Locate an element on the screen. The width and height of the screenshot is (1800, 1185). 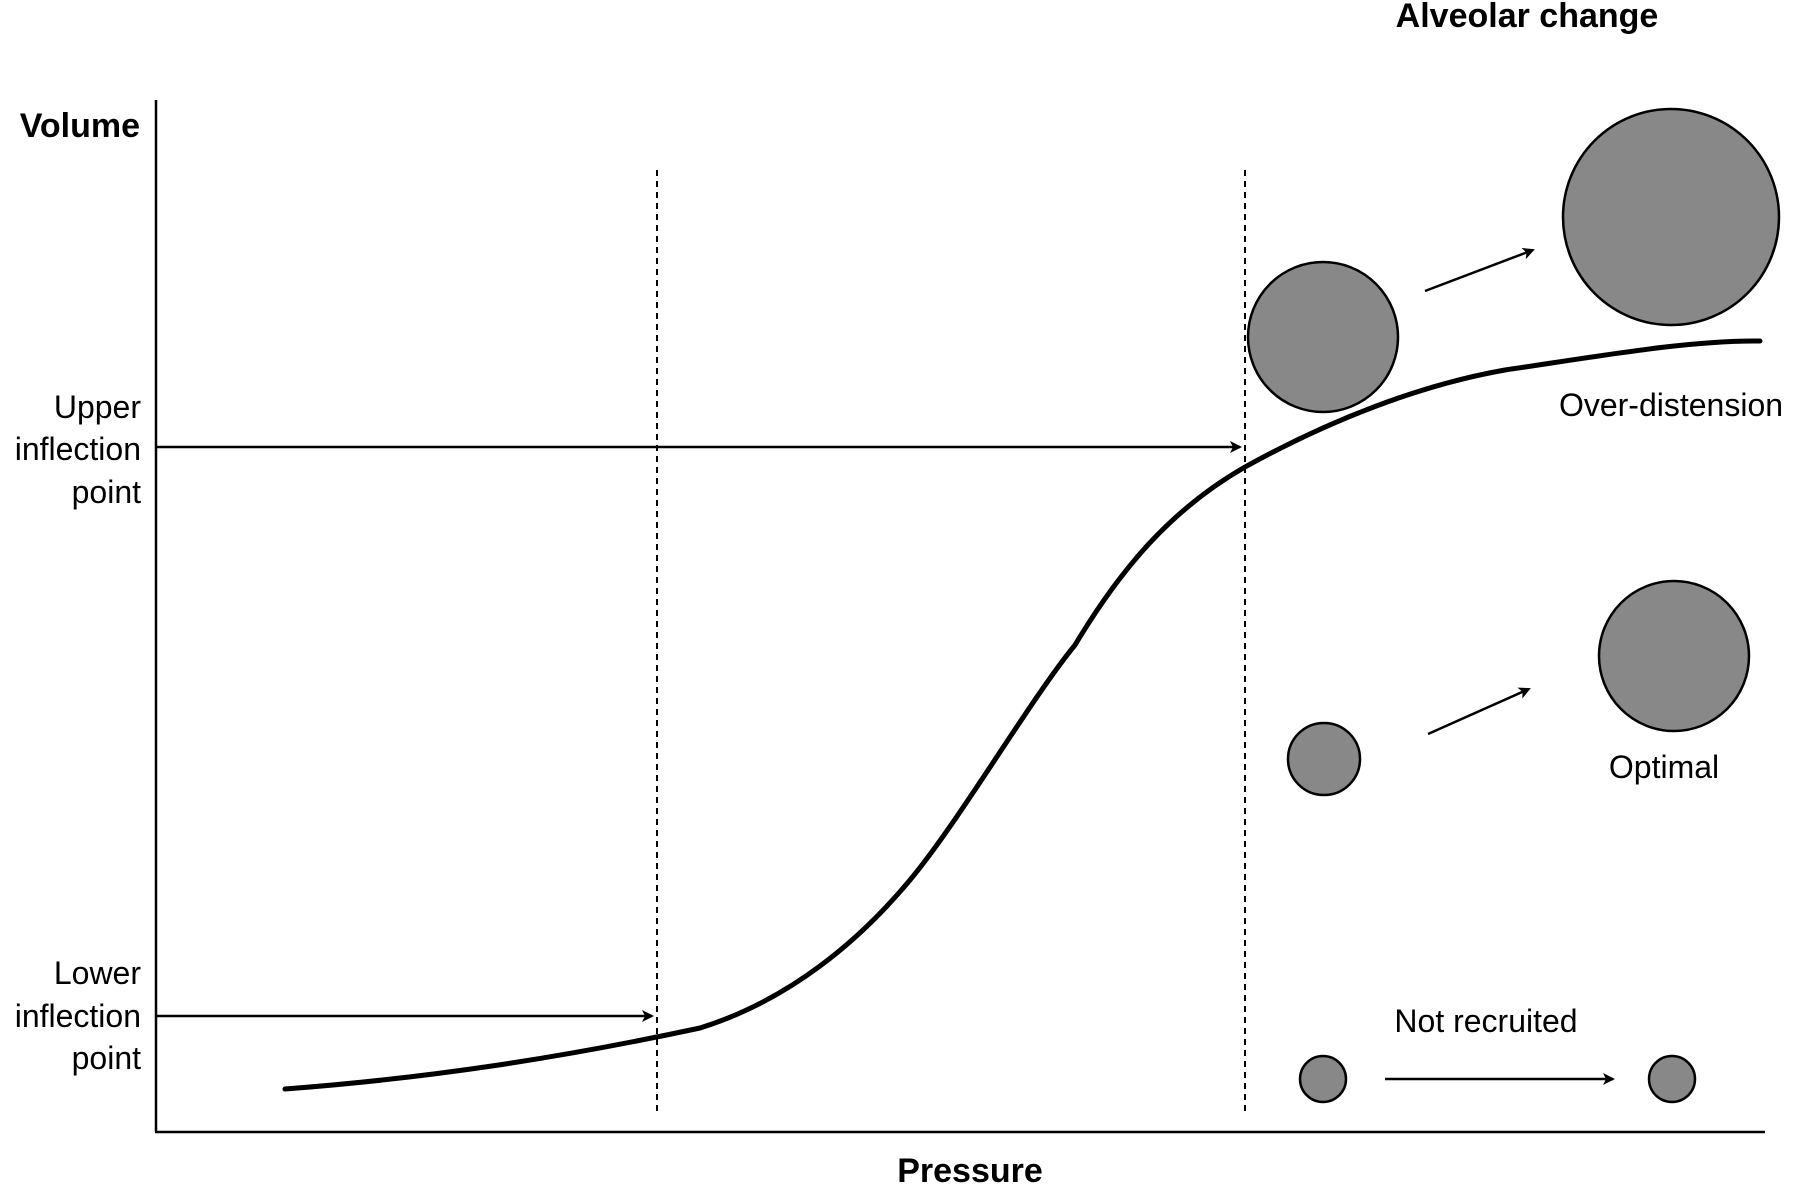
over-distension-label: Over-distension is located at coordinates (1671, 405).